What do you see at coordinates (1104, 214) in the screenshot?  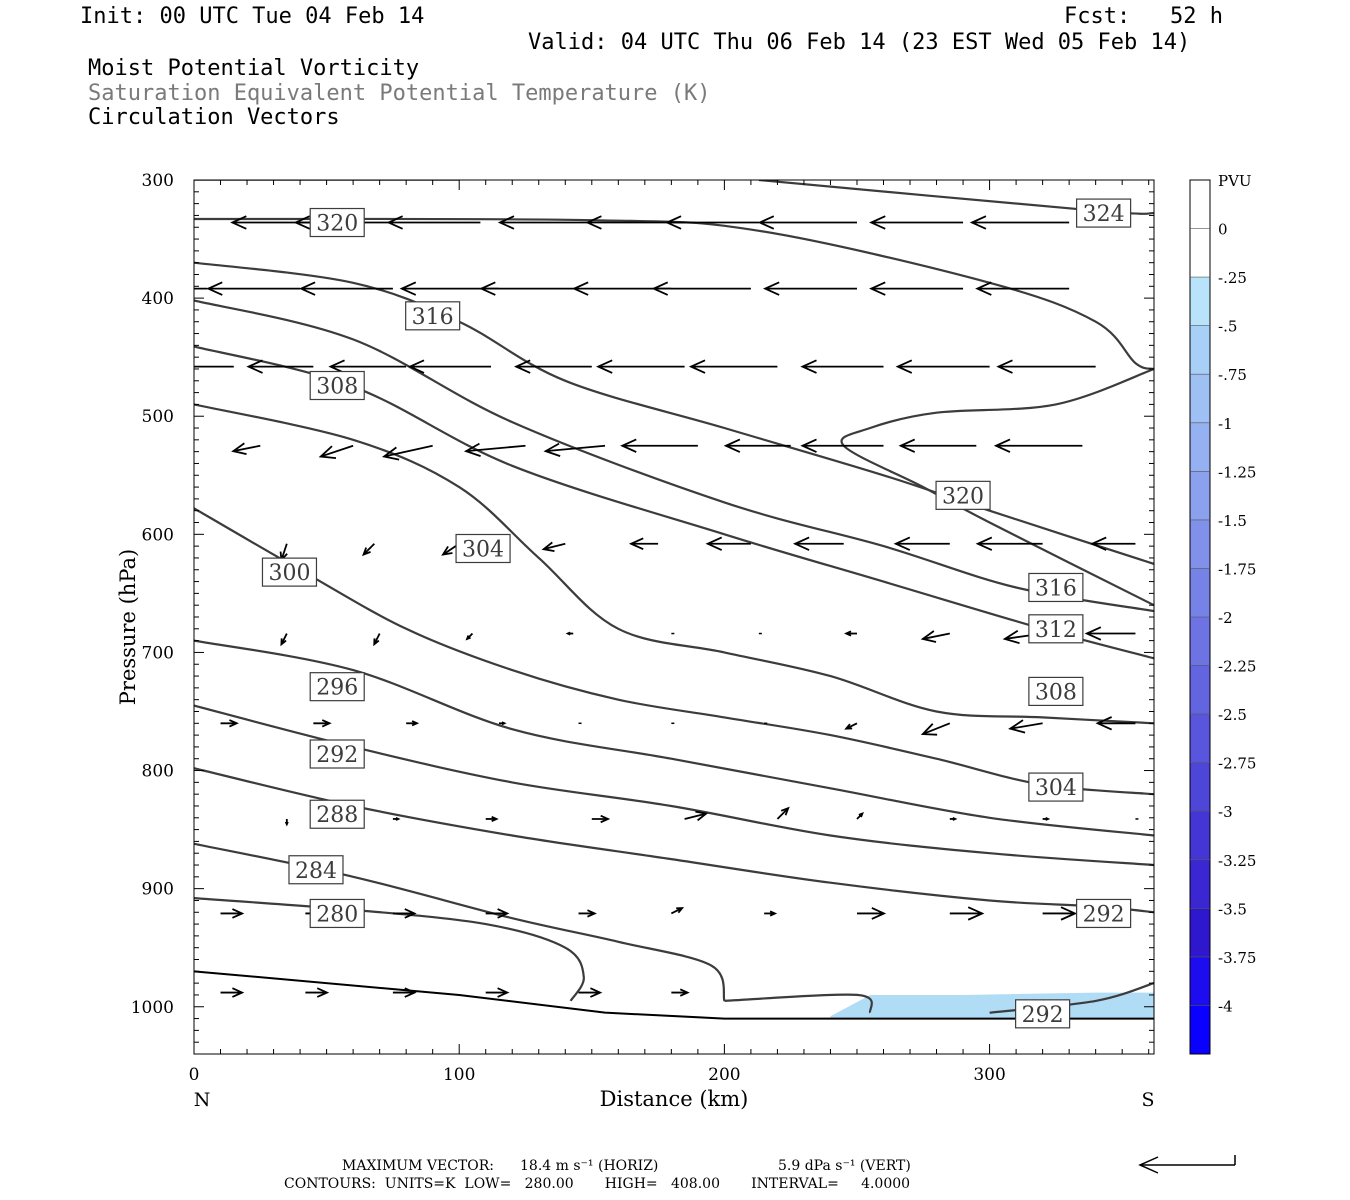 I see `contour-label: 324` at bounding box center [1104, 214].